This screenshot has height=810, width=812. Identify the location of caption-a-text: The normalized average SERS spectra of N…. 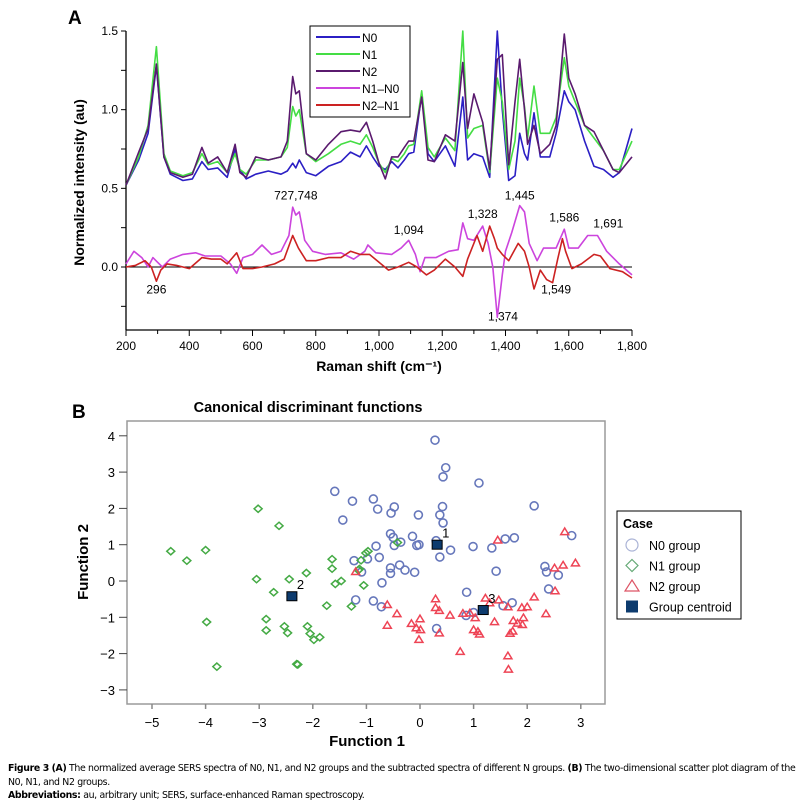
(317, 768).